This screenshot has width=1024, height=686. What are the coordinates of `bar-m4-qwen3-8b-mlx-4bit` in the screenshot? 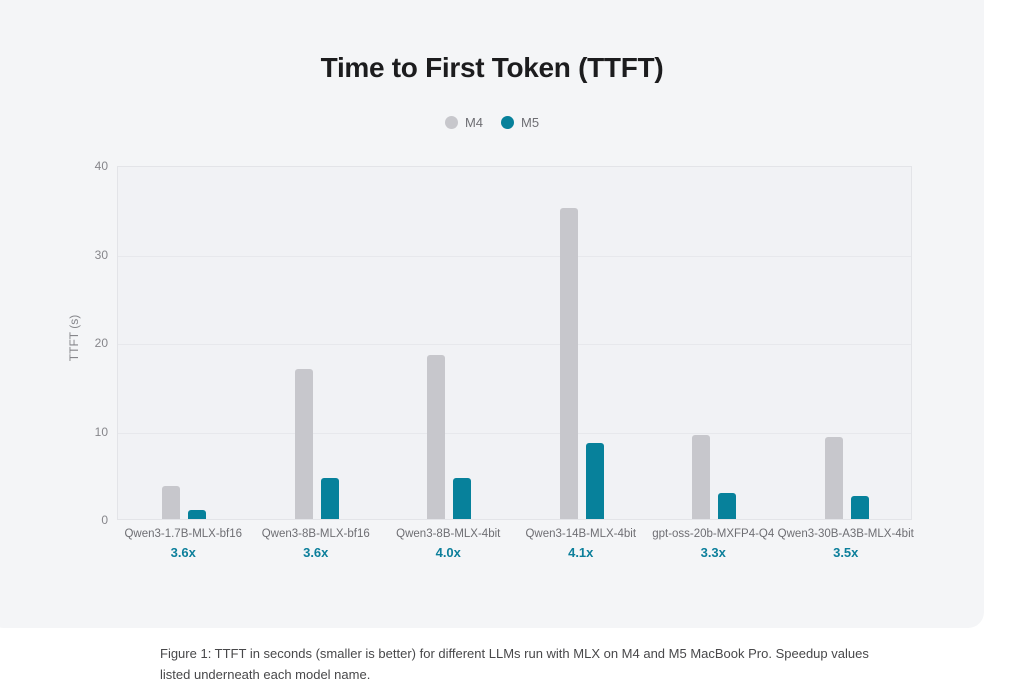 It's located at (436, 437).